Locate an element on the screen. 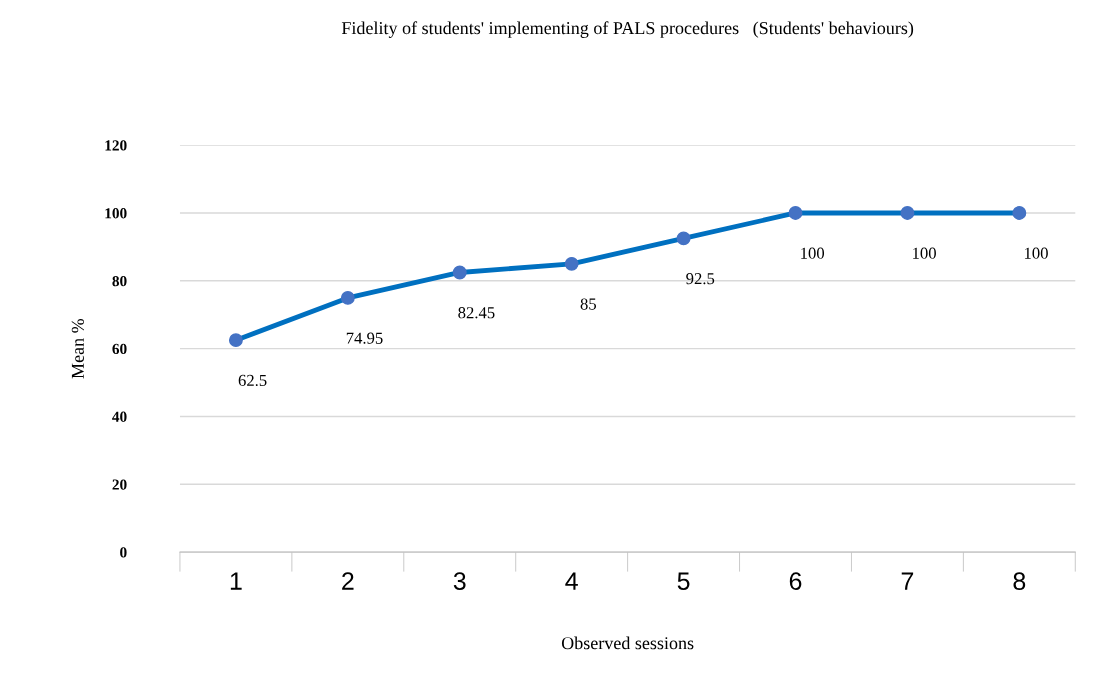 The width and height of the screenshot is (1104, 675). x-tick-label: 1 is located at coordinates (236, 581).